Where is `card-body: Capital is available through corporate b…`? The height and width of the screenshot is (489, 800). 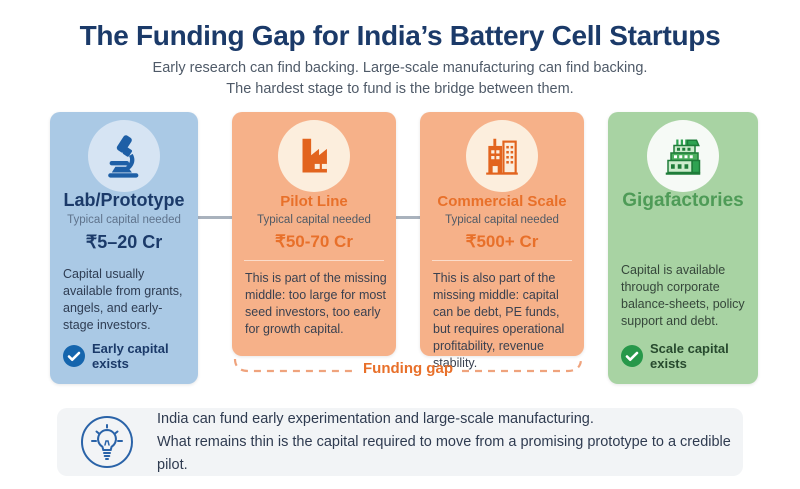 card-body: Capital is available through corporate b… is located at coordinates (683, 295).